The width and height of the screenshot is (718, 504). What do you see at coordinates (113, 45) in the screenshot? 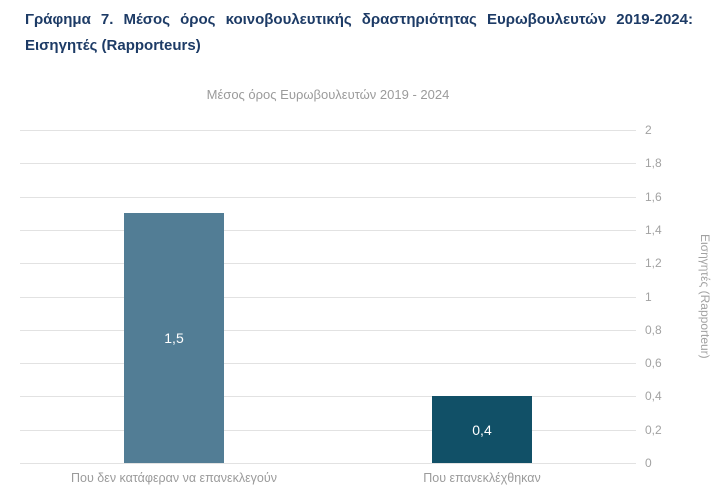
I see `figure-caption-line2: Εισηγητές (Rapporteurs)` at bounding box center [113, 45].